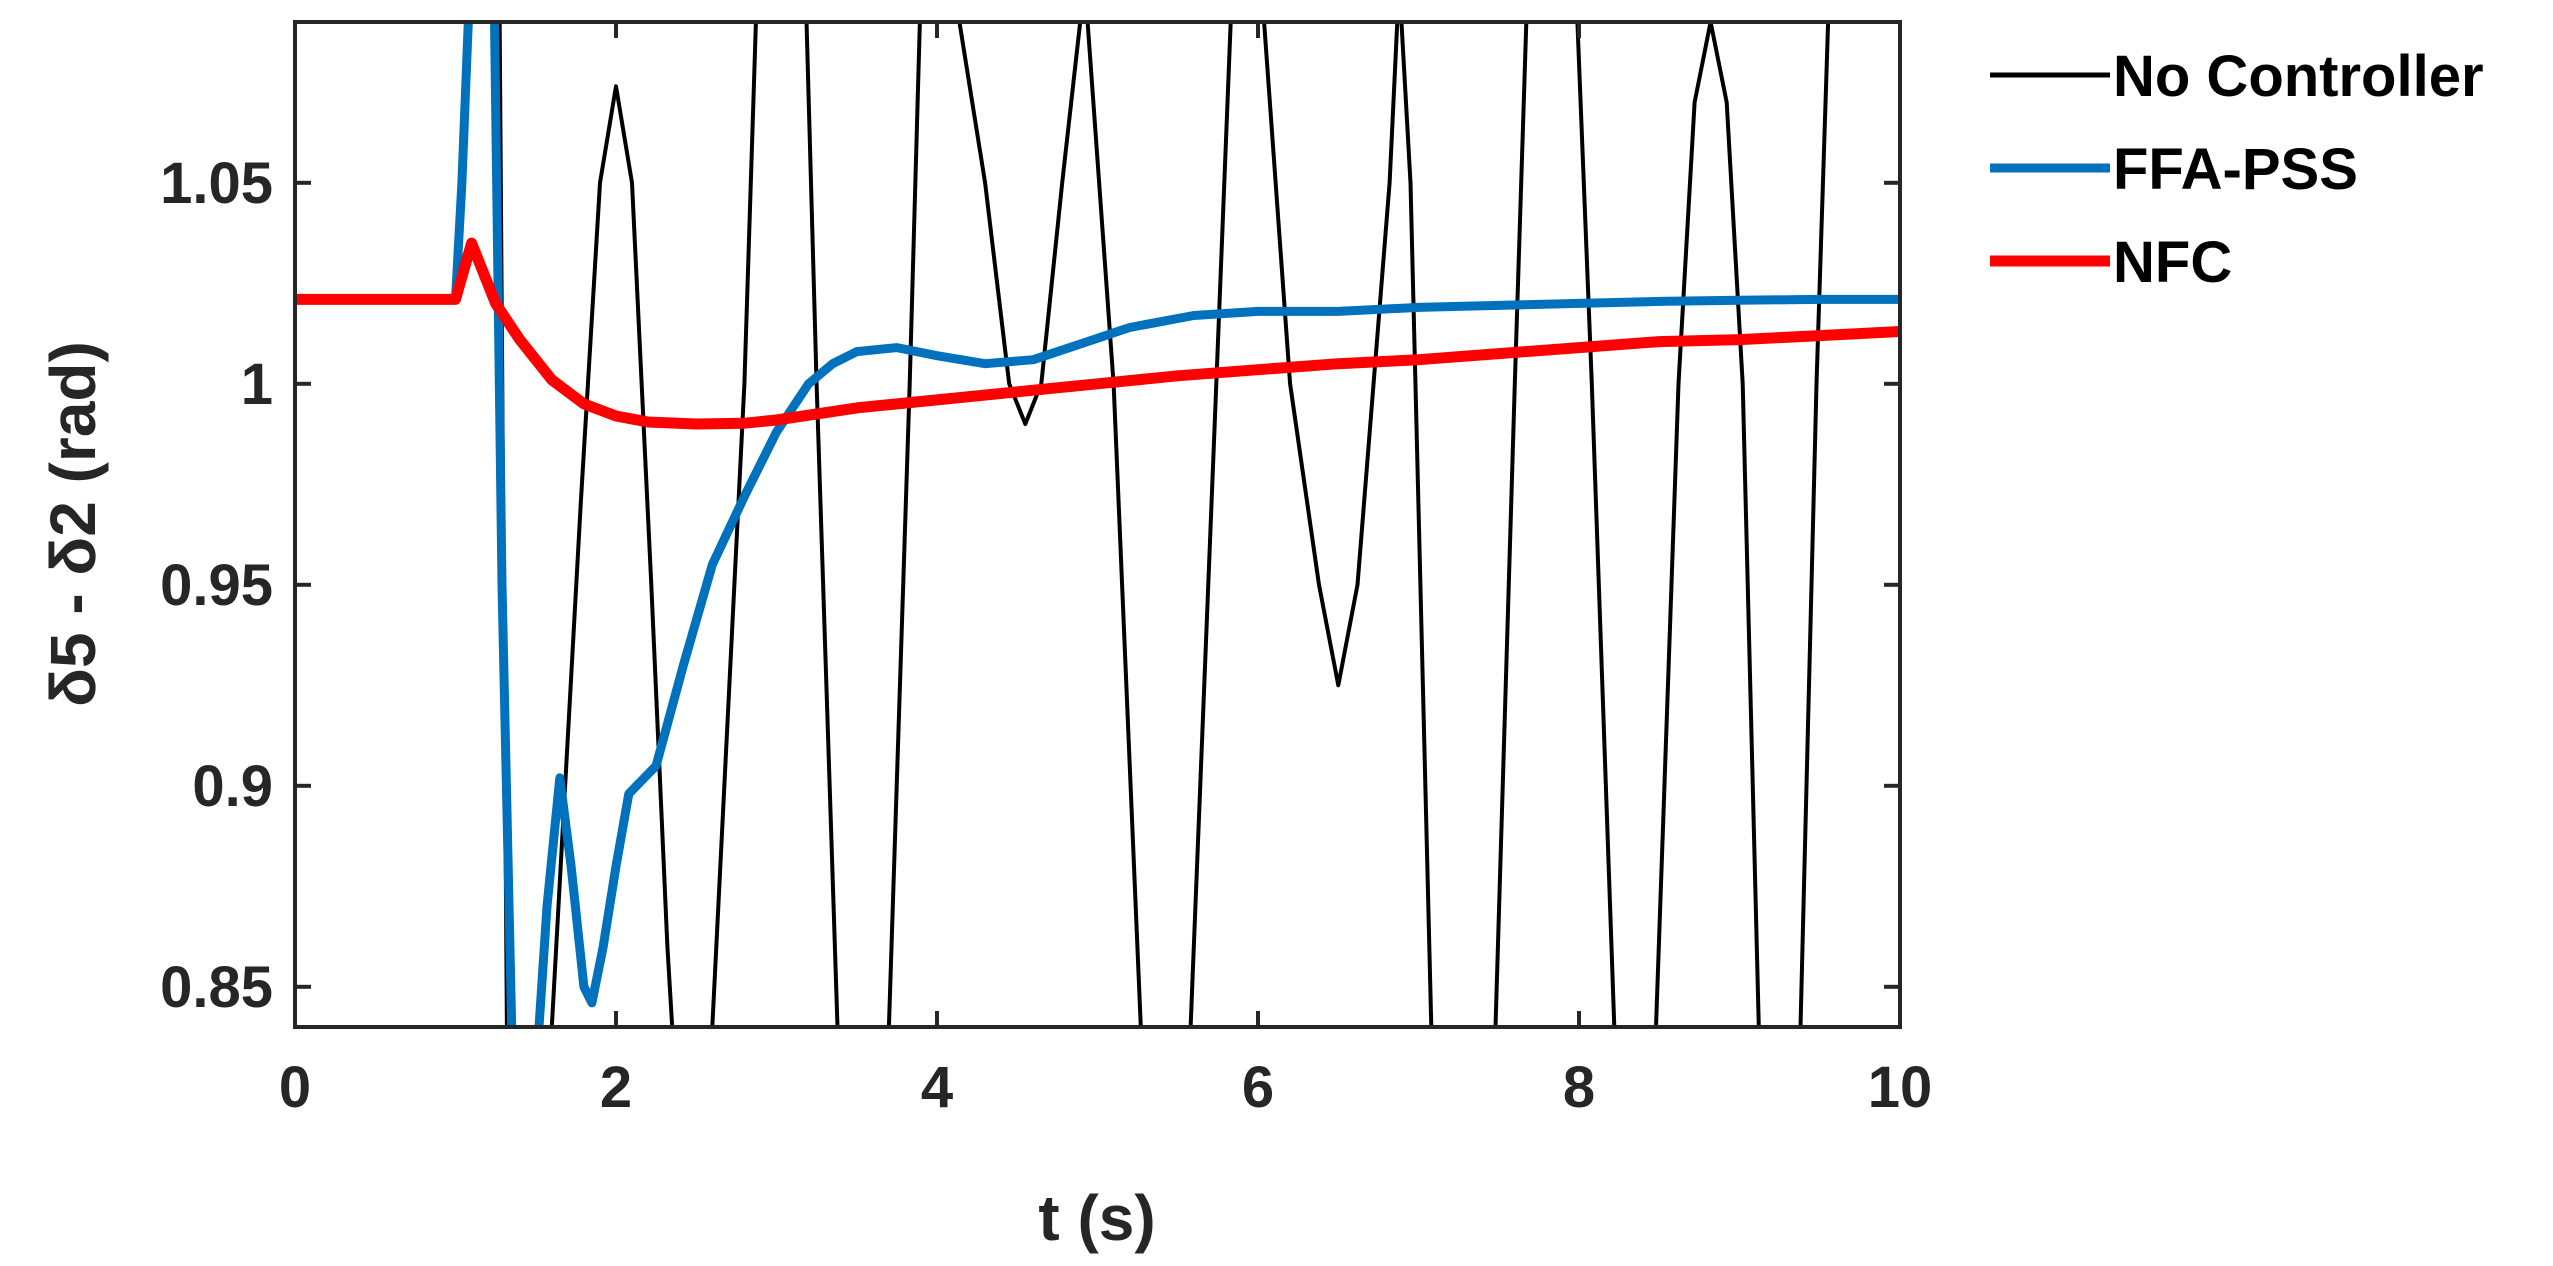 This screenshot has width=2553, height=1266. What do you see at coordinates (216, 987) in the screenshot?
I see `y-tick-label: 0.85` at bounding box center [216, 987].